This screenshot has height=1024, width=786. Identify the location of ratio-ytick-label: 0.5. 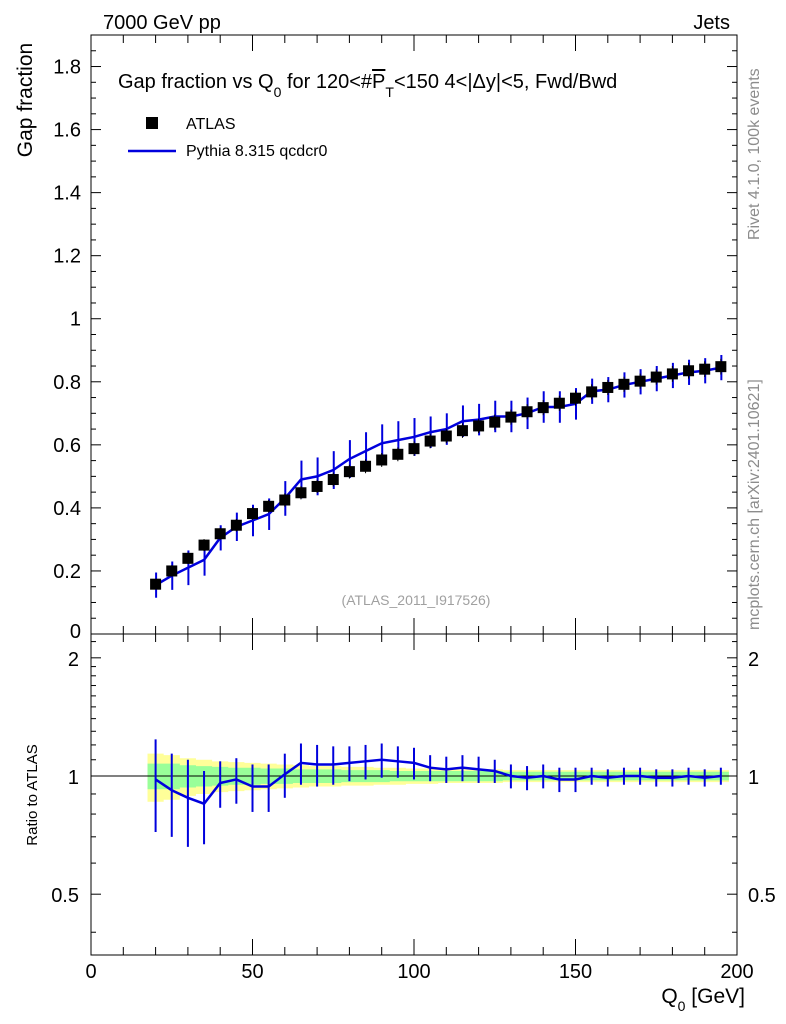
(65, 896).